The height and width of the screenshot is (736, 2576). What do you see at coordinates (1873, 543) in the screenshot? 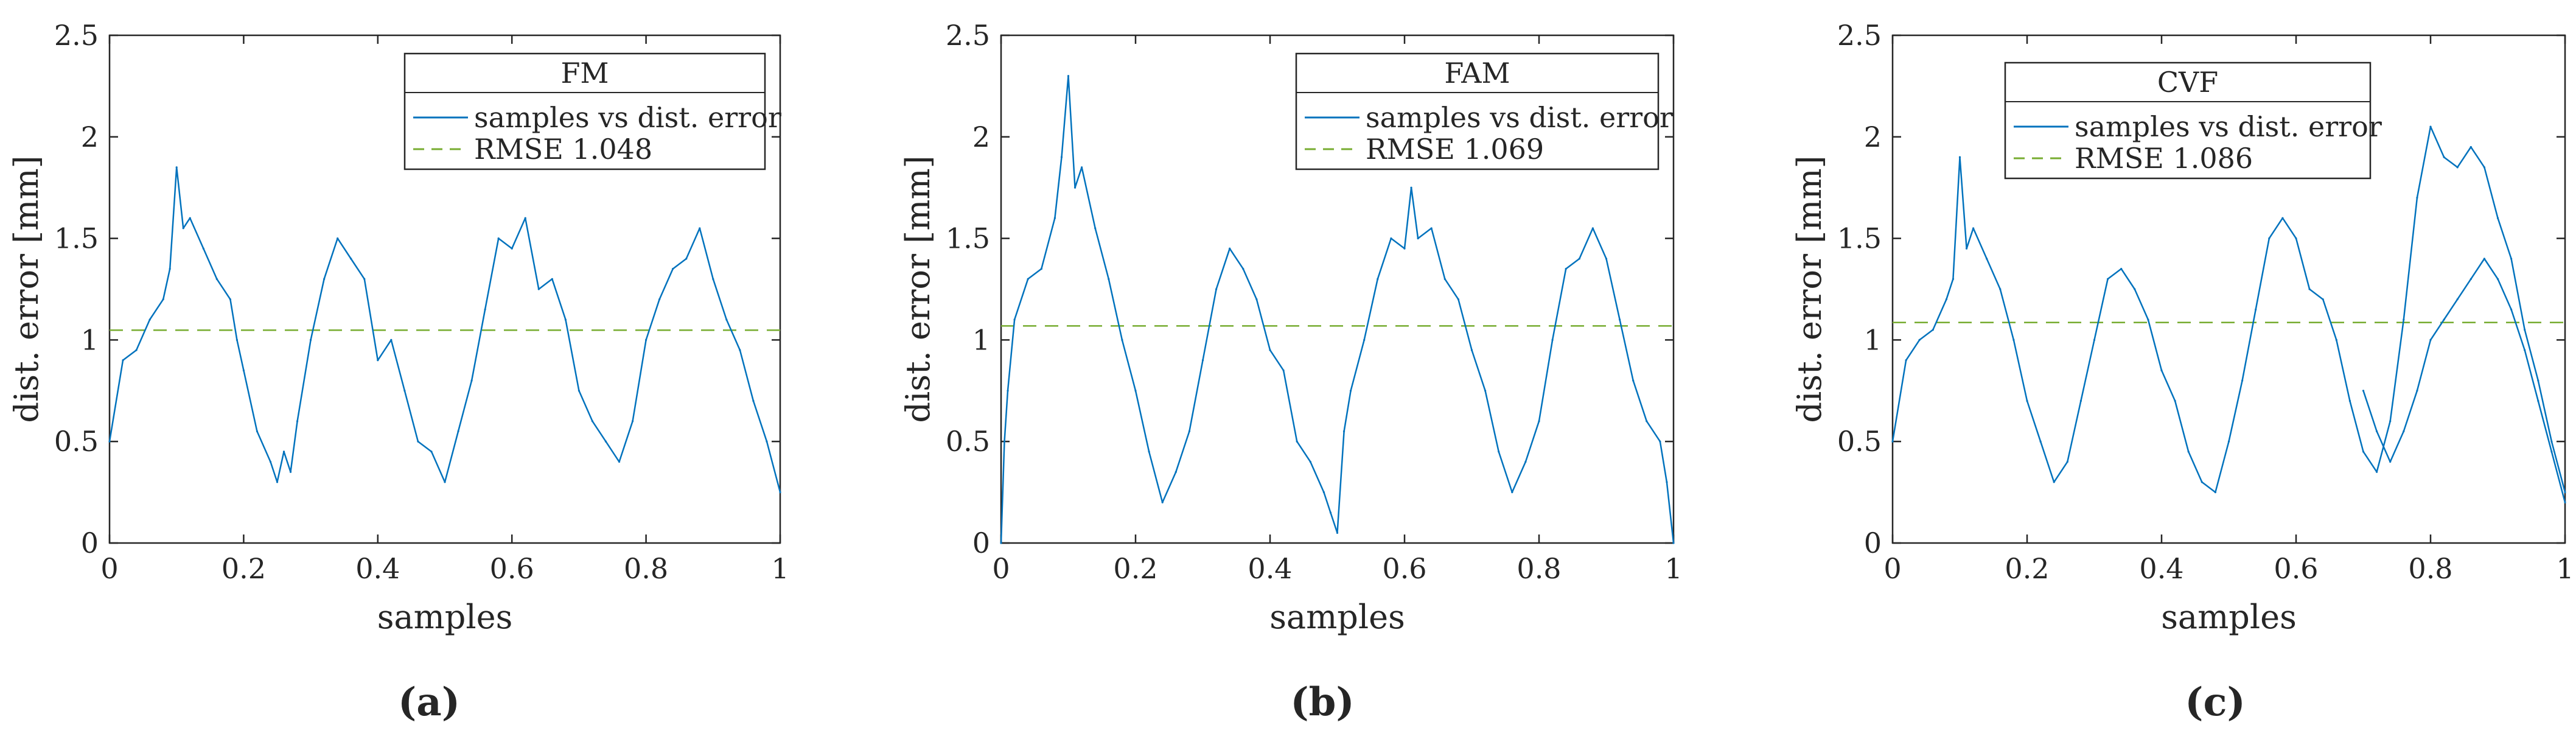
I see `y-tick-label: 0` at bounding box center [1873, 543].